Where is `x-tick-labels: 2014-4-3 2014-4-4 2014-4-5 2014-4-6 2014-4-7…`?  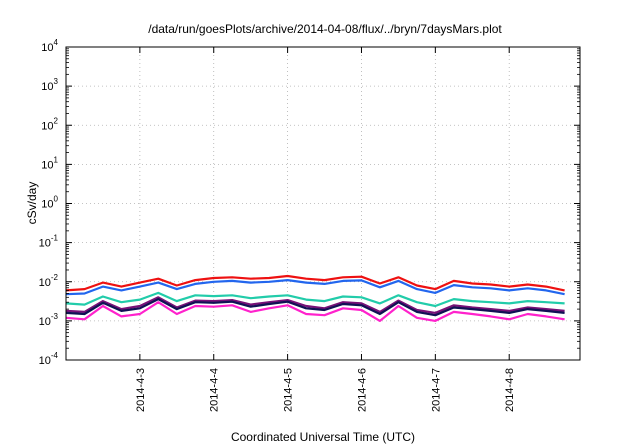
x-tick-labels: 2014-4-3 2014-4-4 2014-4-5 2014-4-6 2014-4-7… is located at coordinates (325, 390).